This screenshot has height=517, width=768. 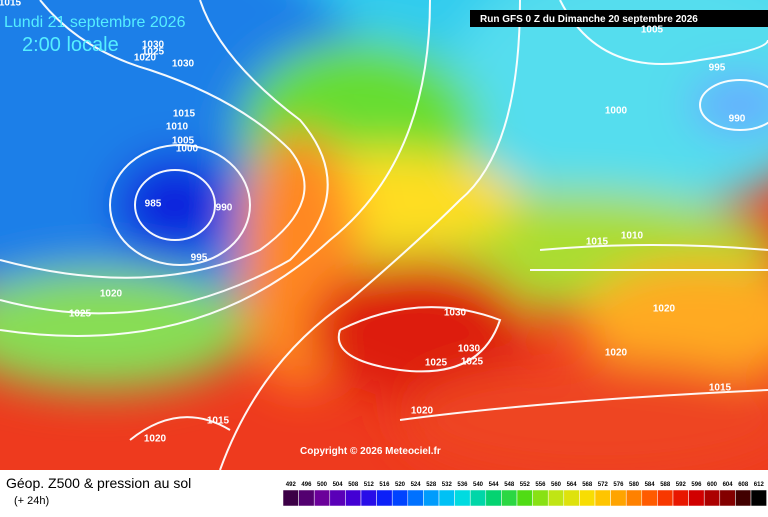 What do you see at coordinates (509, 485) in the screenshot?
I see `scale-label: 548` at bounding box center [509, 485].